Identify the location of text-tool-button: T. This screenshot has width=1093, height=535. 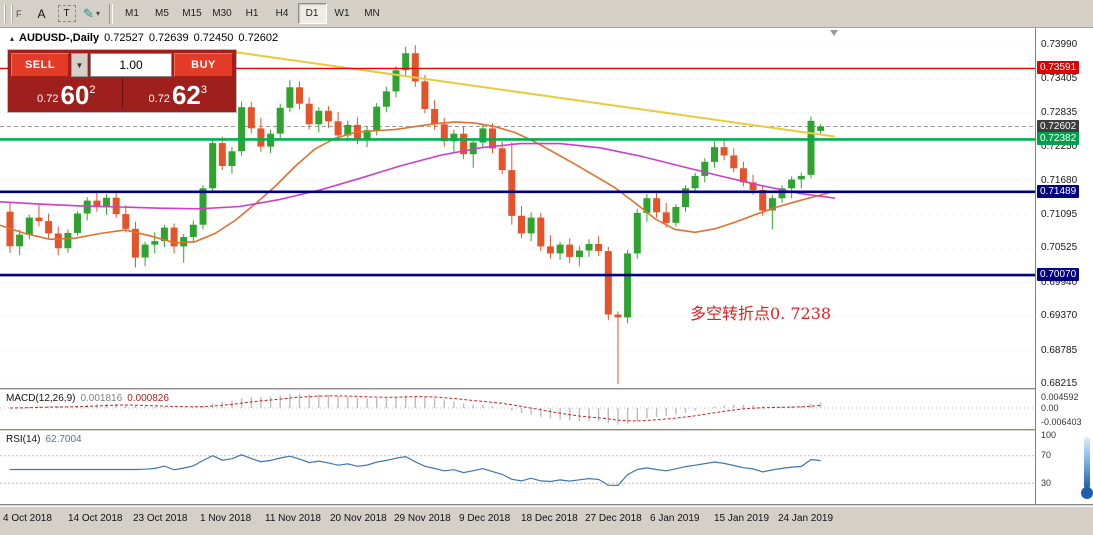
(66, 13).